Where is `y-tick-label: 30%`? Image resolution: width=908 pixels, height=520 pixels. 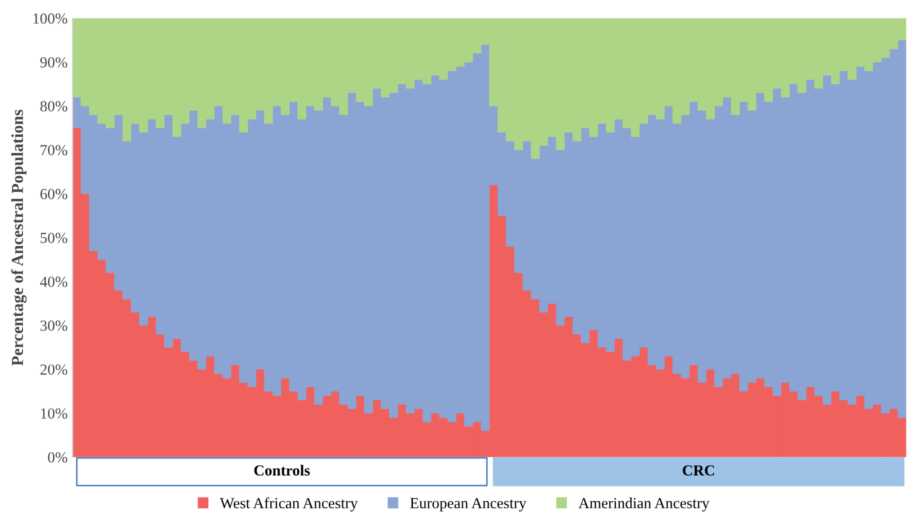
y-tick-label: 30% is located at coordinates (54, 325).